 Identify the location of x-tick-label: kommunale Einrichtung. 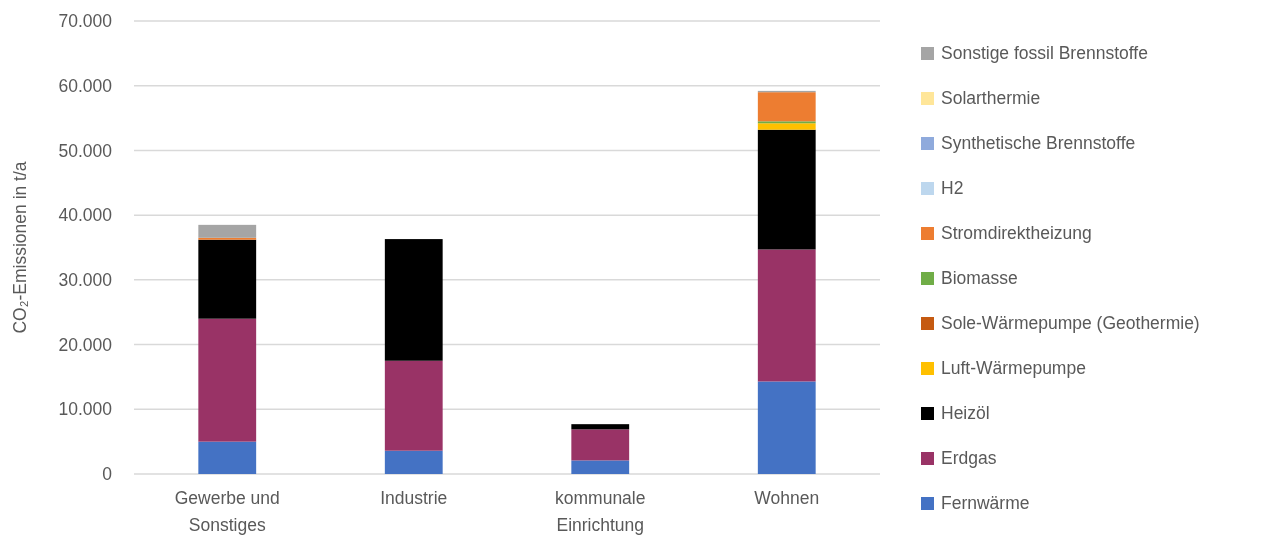
(600, 511).